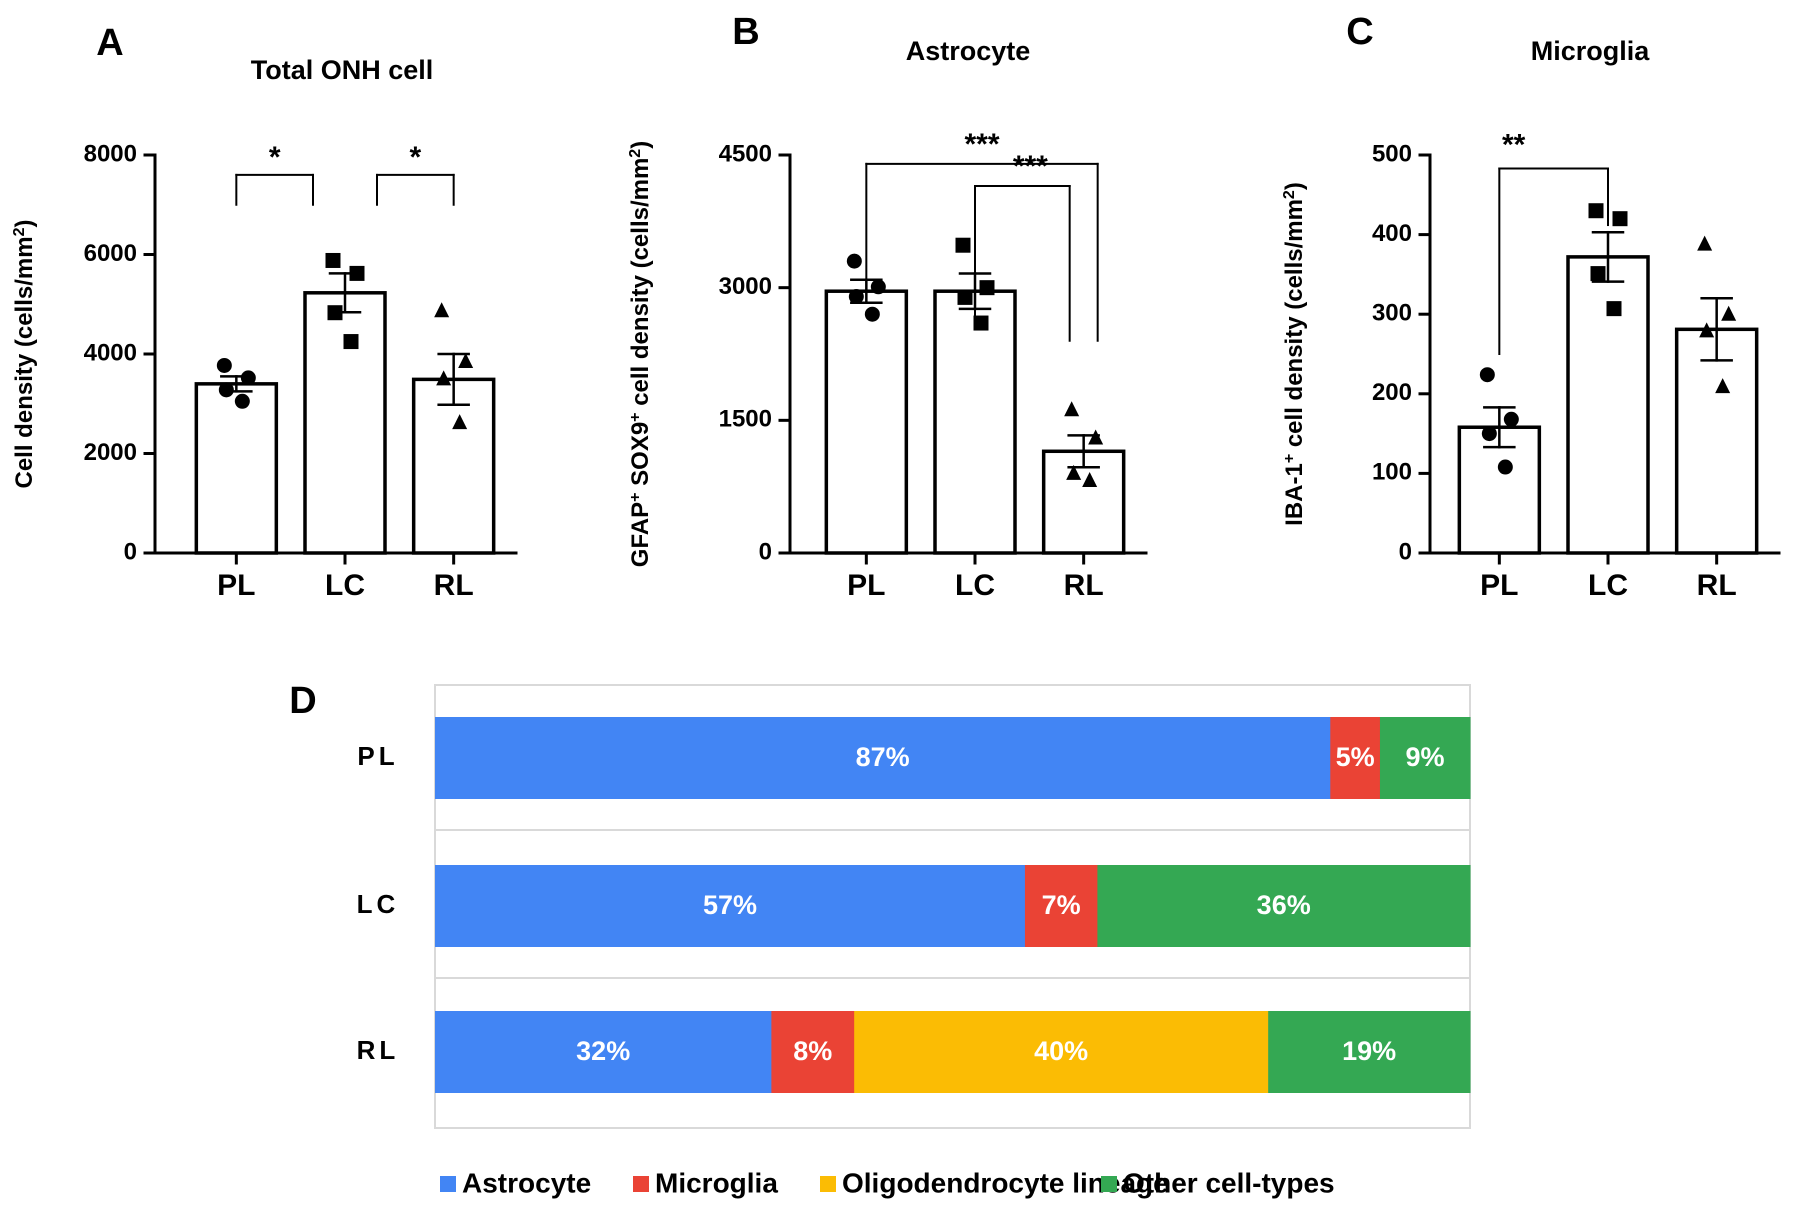 The width and height of the screenshot is (1800, 1205). Describe the element at coordinates (1392, 233) in the screenshot. I see `y-tick-label: 400` at that location.